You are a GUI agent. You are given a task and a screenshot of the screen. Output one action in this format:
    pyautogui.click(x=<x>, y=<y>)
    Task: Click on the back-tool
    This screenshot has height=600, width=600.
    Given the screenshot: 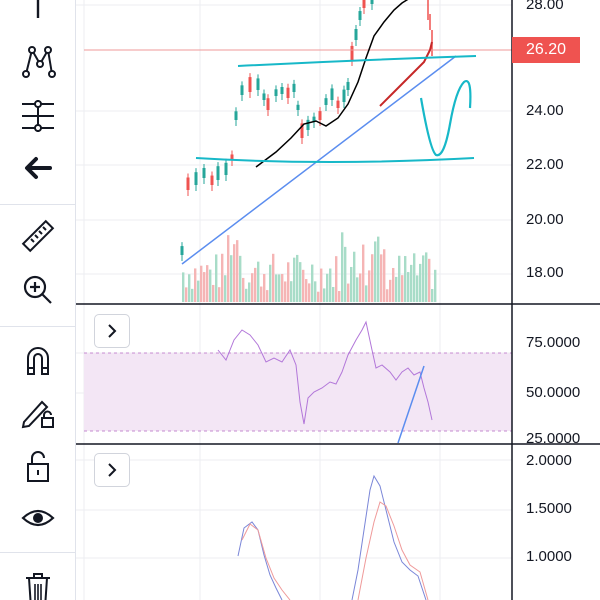 What is the action you would take?
    pyautogui.click(x=38, y=168)
    